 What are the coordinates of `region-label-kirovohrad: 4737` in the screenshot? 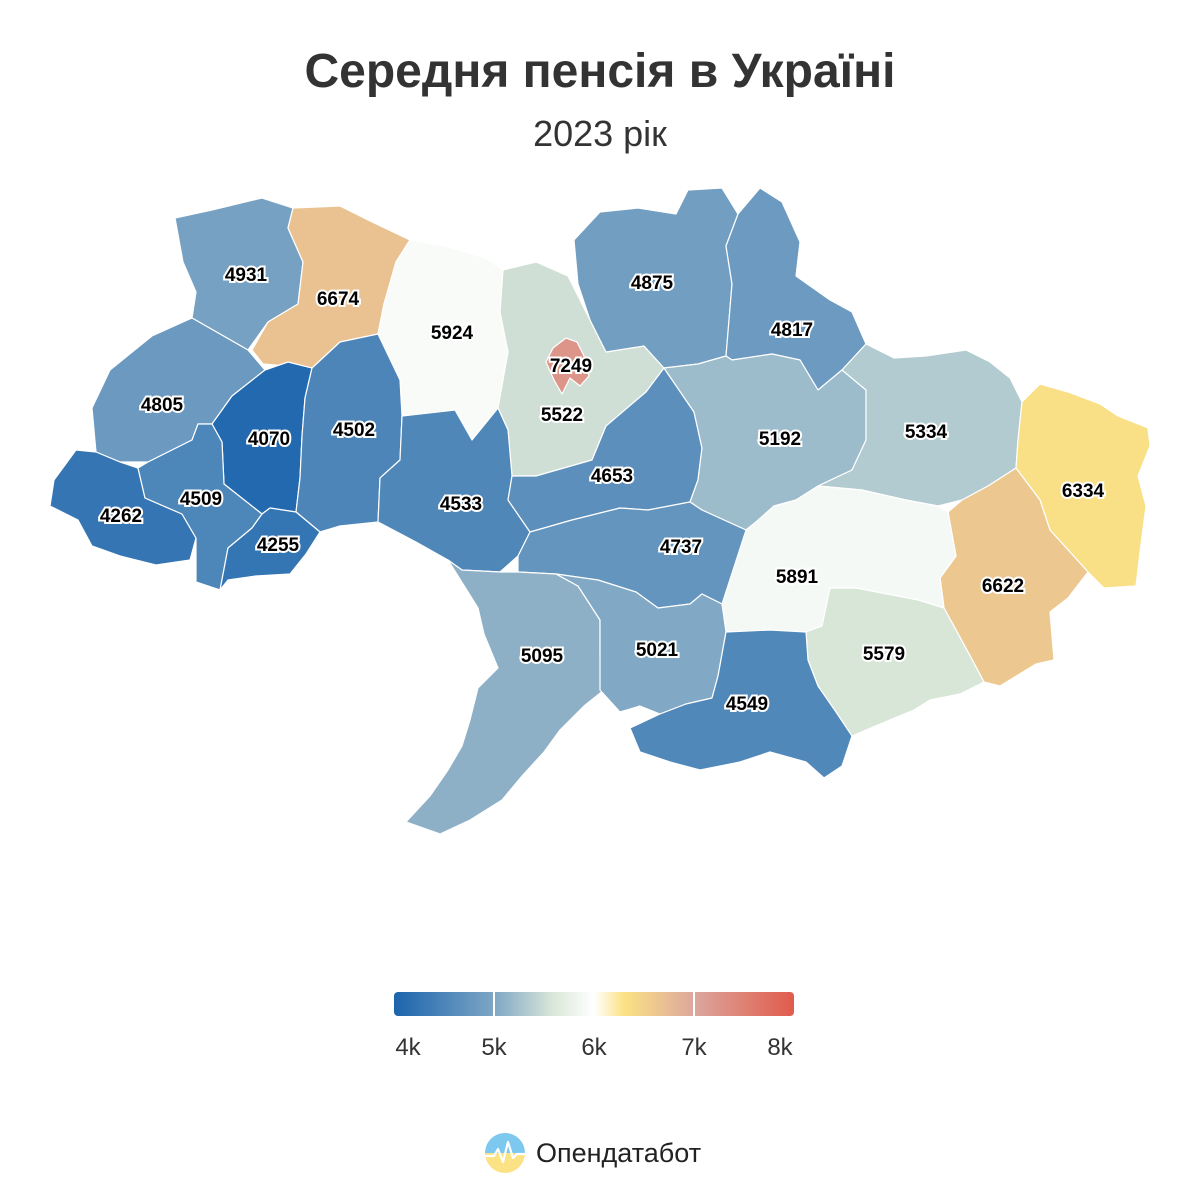 It's located at (681, 547).